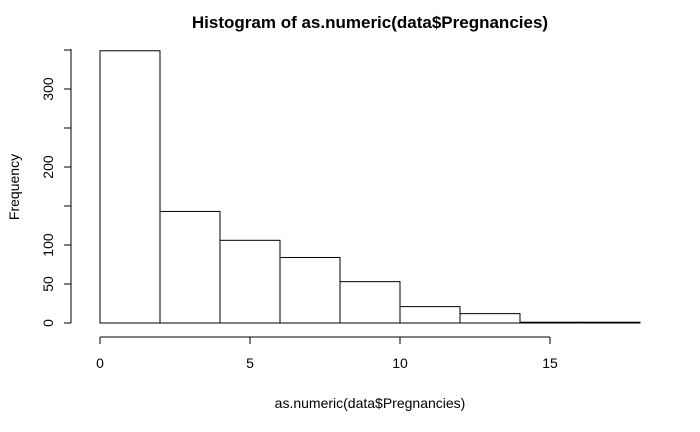  What do you see at coordinates (48, 167) in the screenshot?
I see `y-tick-label: 200` at bounding box center [48, 167].